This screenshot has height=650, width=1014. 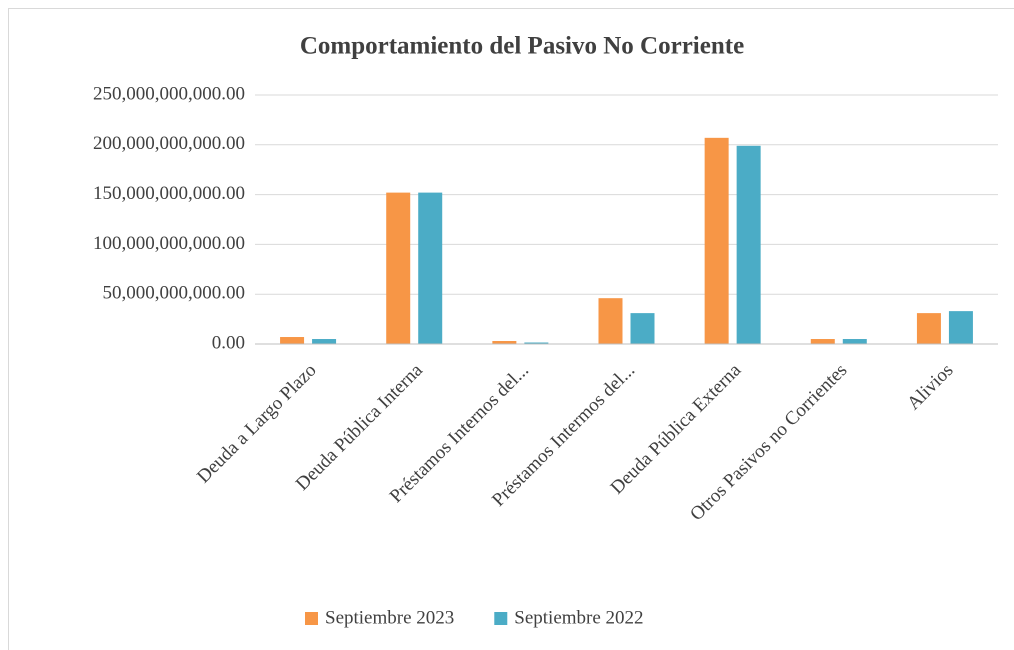 I want to click on y-tick-label: 150,000,000,000.00, so click(x=169, y=193).